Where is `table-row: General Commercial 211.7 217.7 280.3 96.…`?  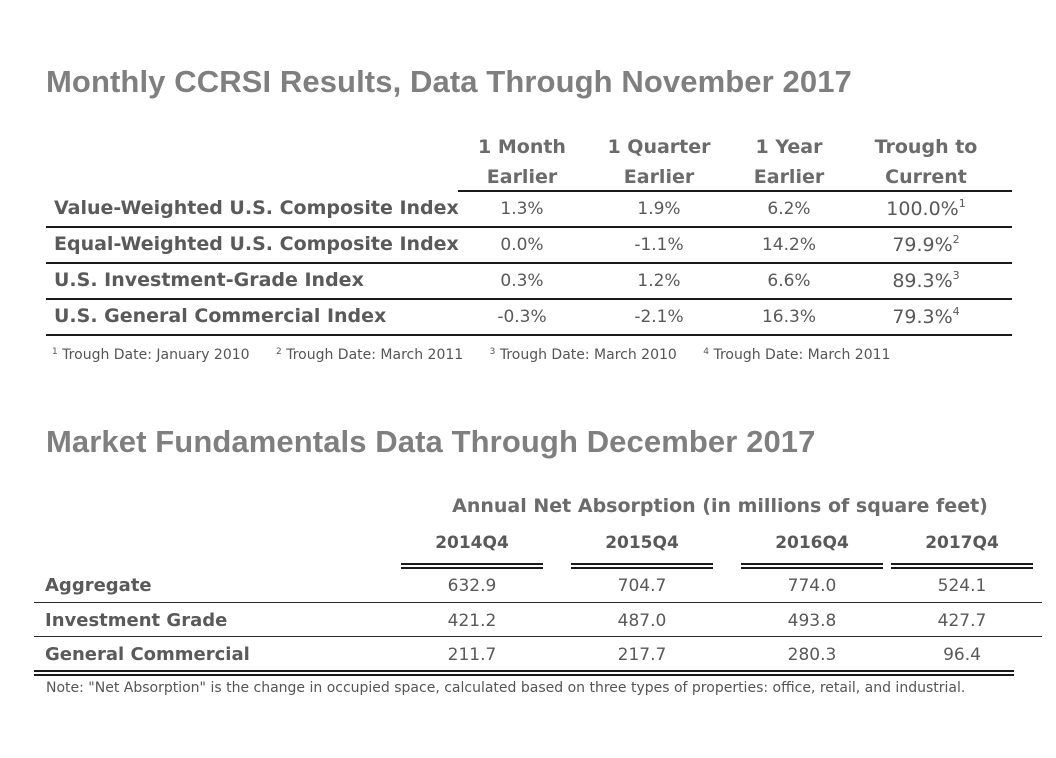
table-row: General Commercial 211.7 217.7 280.3 96.… is located at coordinates (534, 655).